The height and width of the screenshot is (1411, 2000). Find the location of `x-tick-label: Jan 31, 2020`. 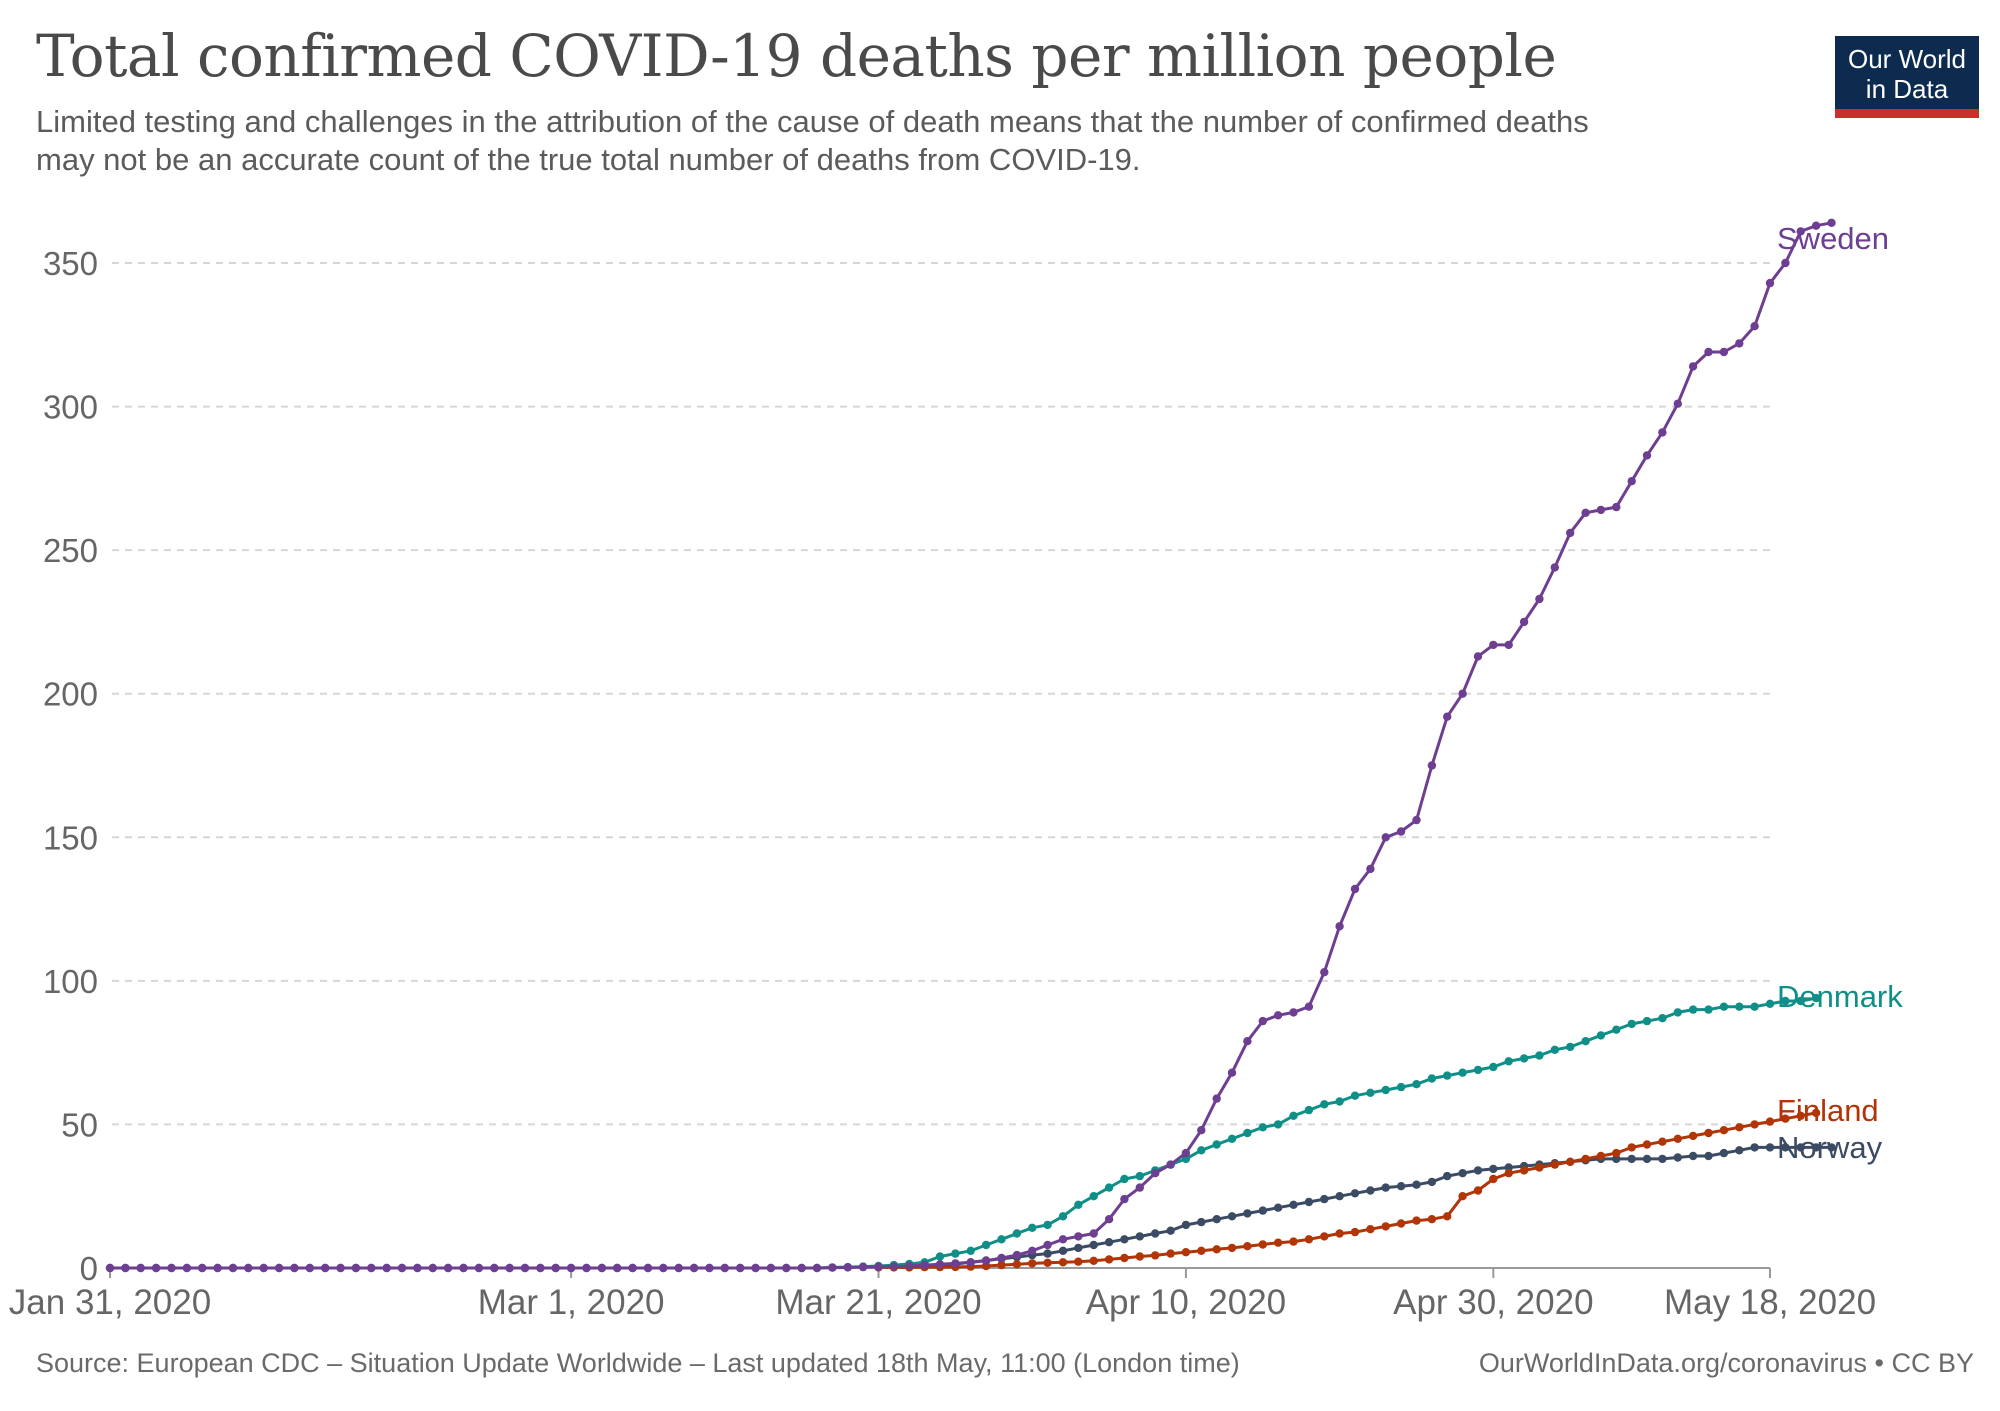

x-tick-label: Jan 31, 2020 is located at coordinates (110, 1302).